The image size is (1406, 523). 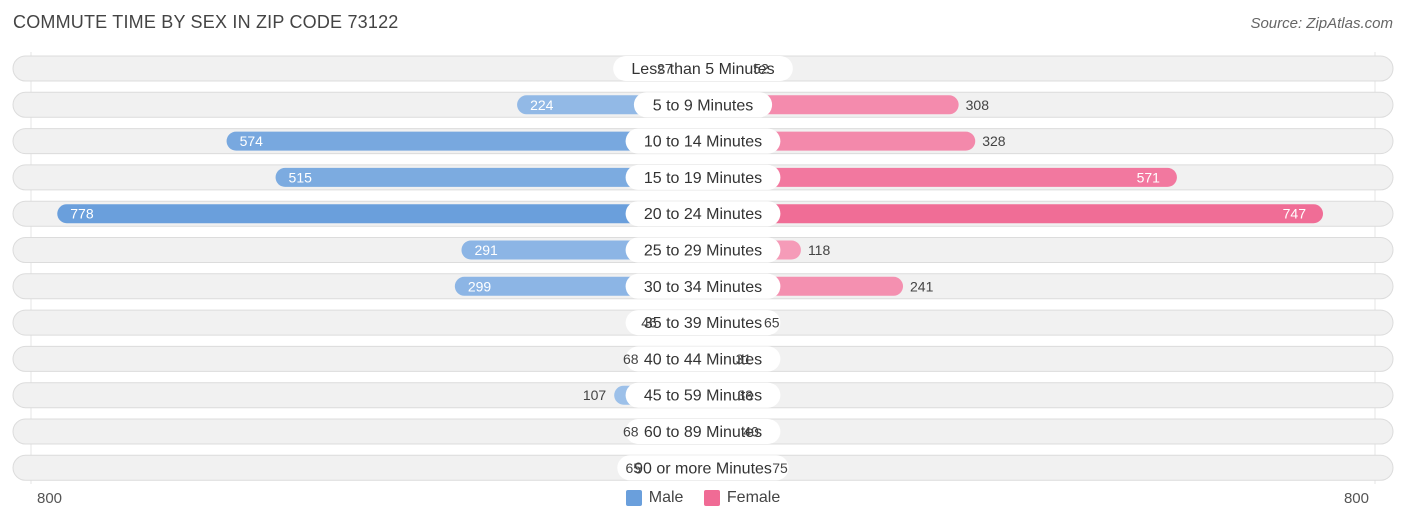 I want to click on male-value-label: 27, so click(x=665, y=69).